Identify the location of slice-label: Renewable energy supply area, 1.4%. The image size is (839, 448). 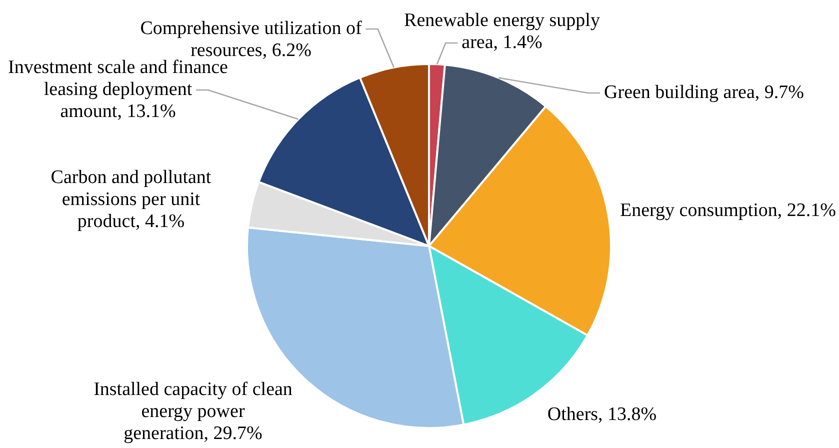
(502, 32).